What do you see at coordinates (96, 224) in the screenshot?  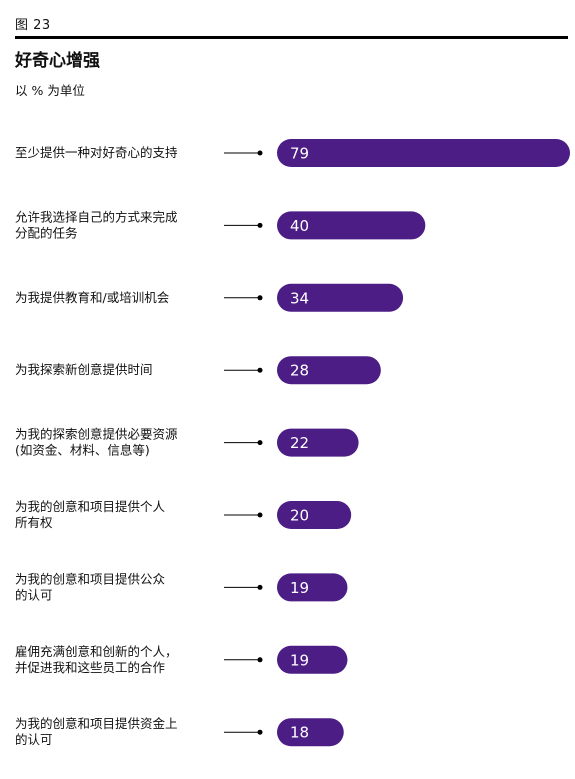 I see `category-label: 允许我选择自己的方式来完成分配的任务` at bounding box center [96, 224].